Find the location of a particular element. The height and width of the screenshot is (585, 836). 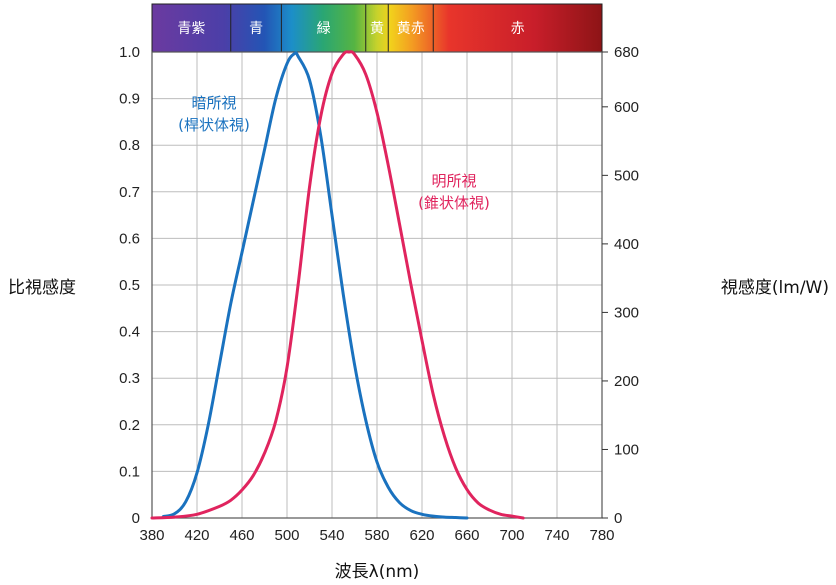

x-tick-label: 500 is located at coordinates (286, 535).